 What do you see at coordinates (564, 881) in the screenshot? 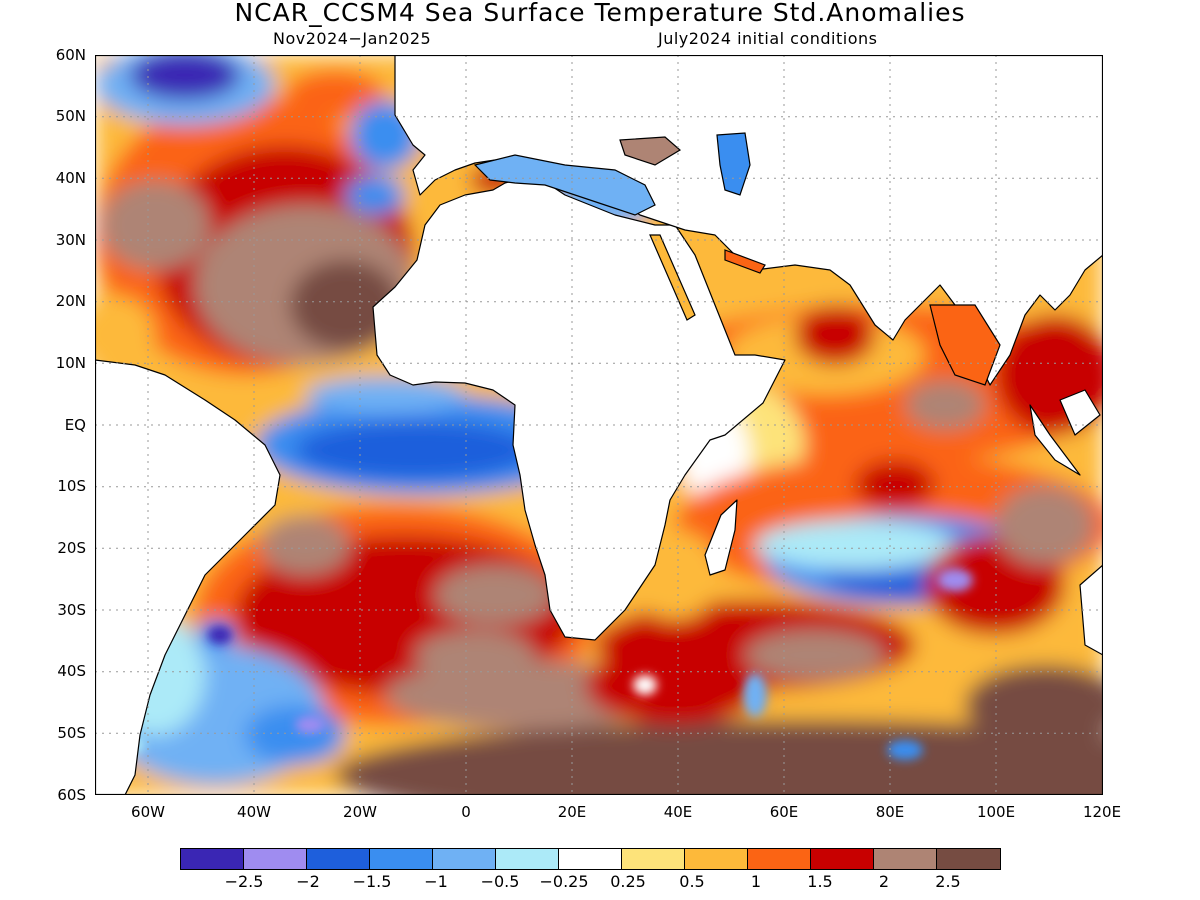
I see `colorbar-tick-label: −0.25` at bounding box center [564, 881].